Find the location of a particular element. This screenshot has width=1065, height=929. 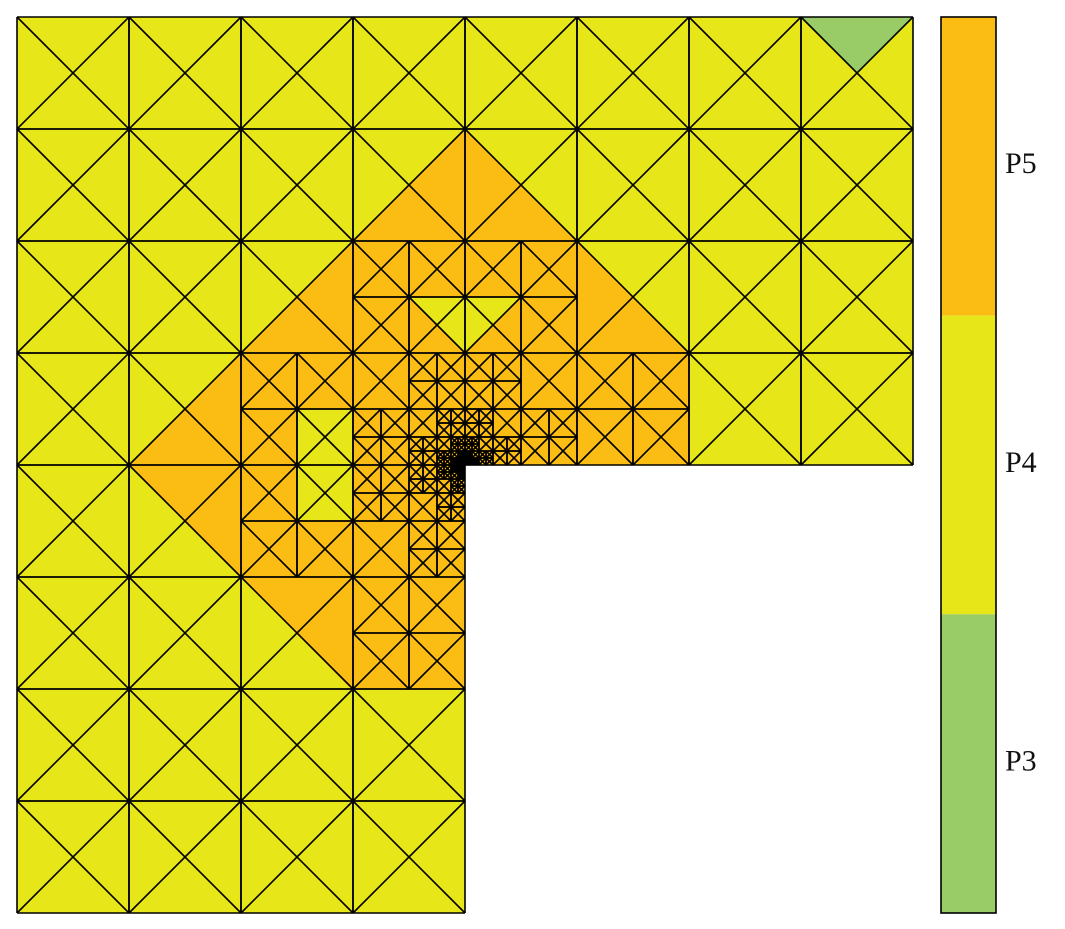

legend: P5 P4 P3 is located at coordinates (988, 465).